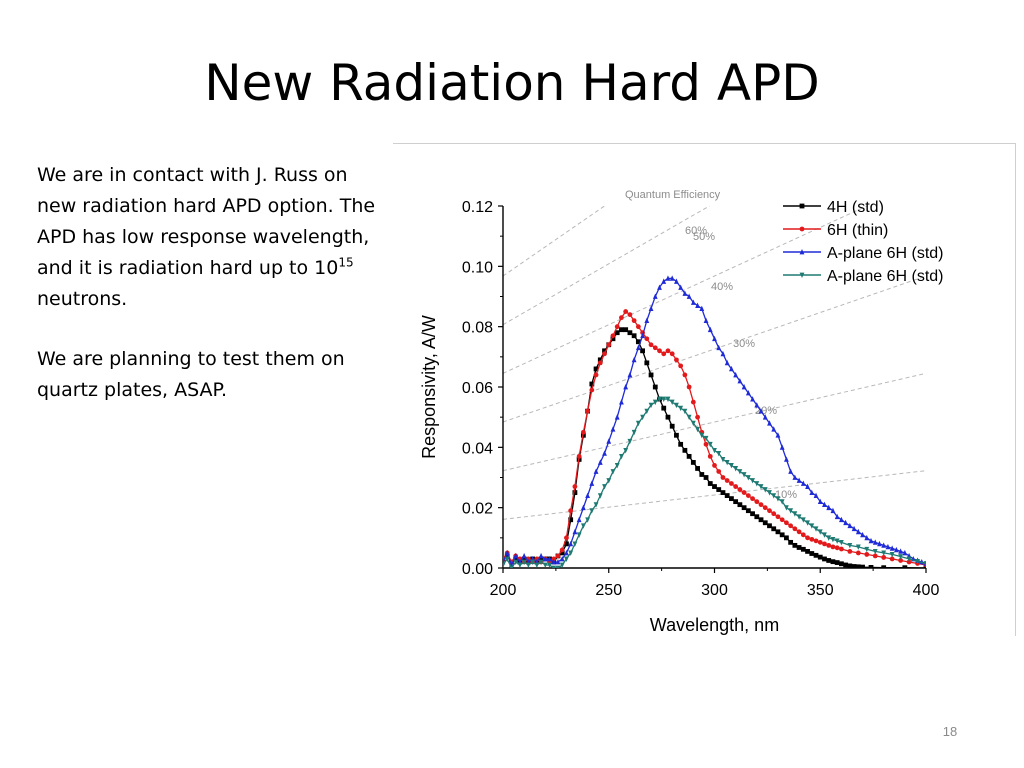 The image size is (1024, 768). I want to click on paragraph-1-end: neutrons., so click(82, 299).